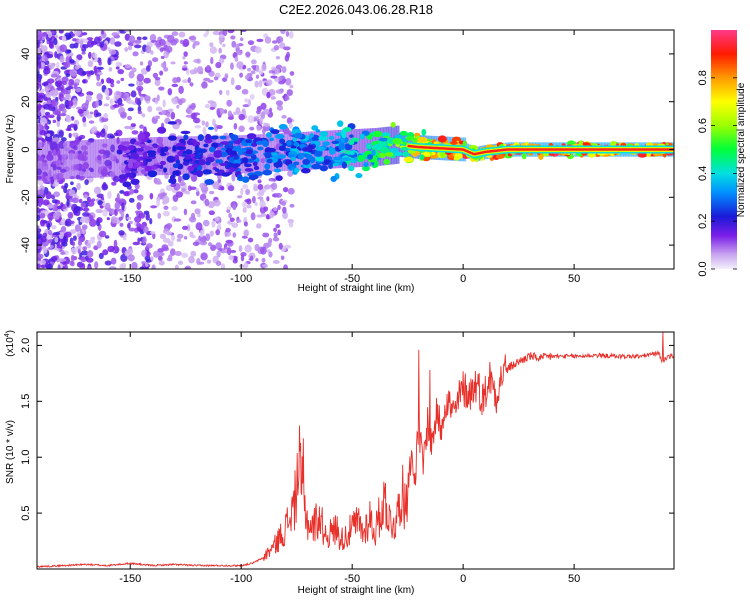  I want to click on colorbar-tick-label: 0.6, so click(703, 125).